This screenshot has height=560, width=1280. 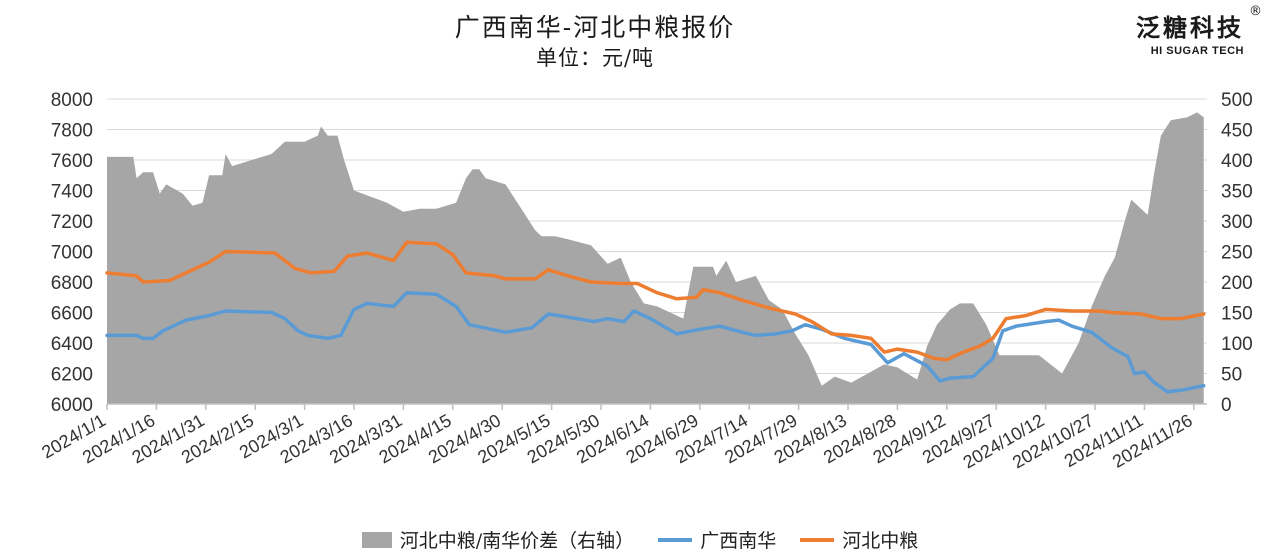 I want to click on legend-swatch-guangxi, so click(x=675, y=539).